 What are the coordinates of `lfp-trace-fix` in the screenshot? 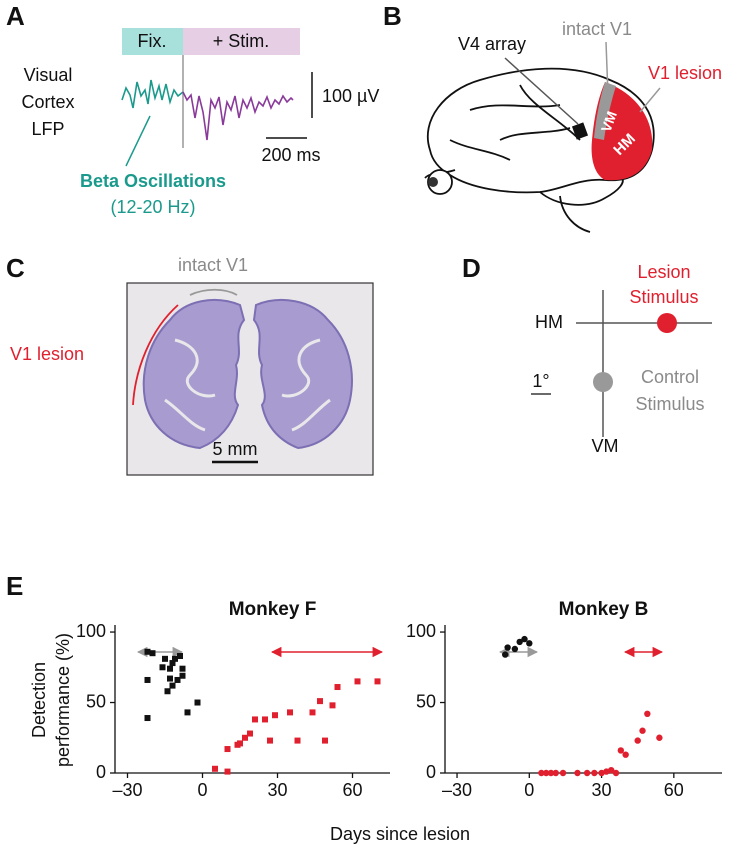 It's located at (152, 94).